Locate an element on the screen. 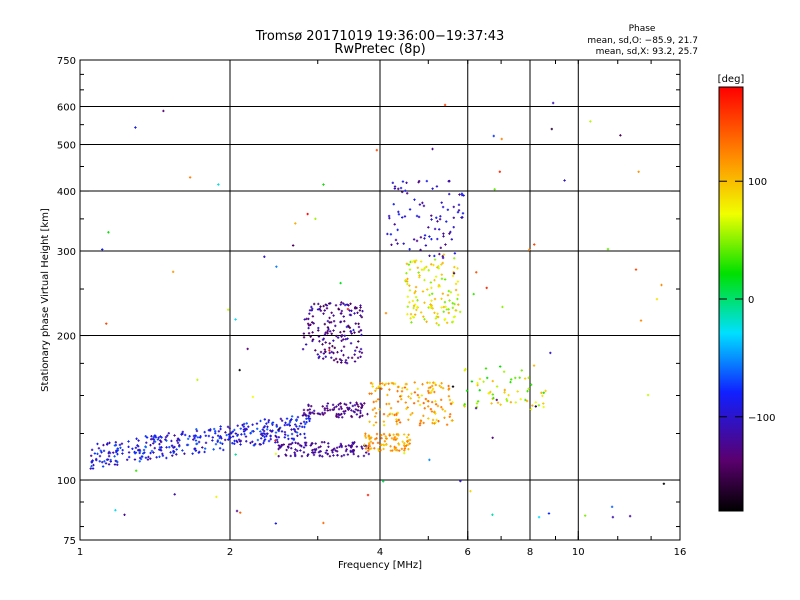  stats-line-o: mean, sd,O: −85.9, 21.7 is located at coordinates (642, 41).